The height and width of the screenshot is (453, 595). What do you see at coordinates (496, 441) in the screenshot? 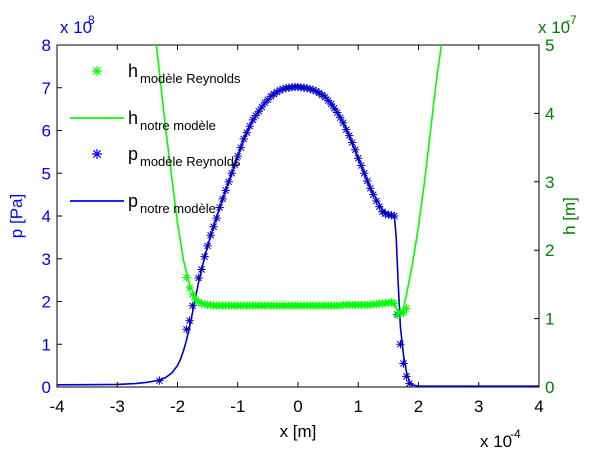
I see `x-exponent: x 10` at bounding box center [496, 441].